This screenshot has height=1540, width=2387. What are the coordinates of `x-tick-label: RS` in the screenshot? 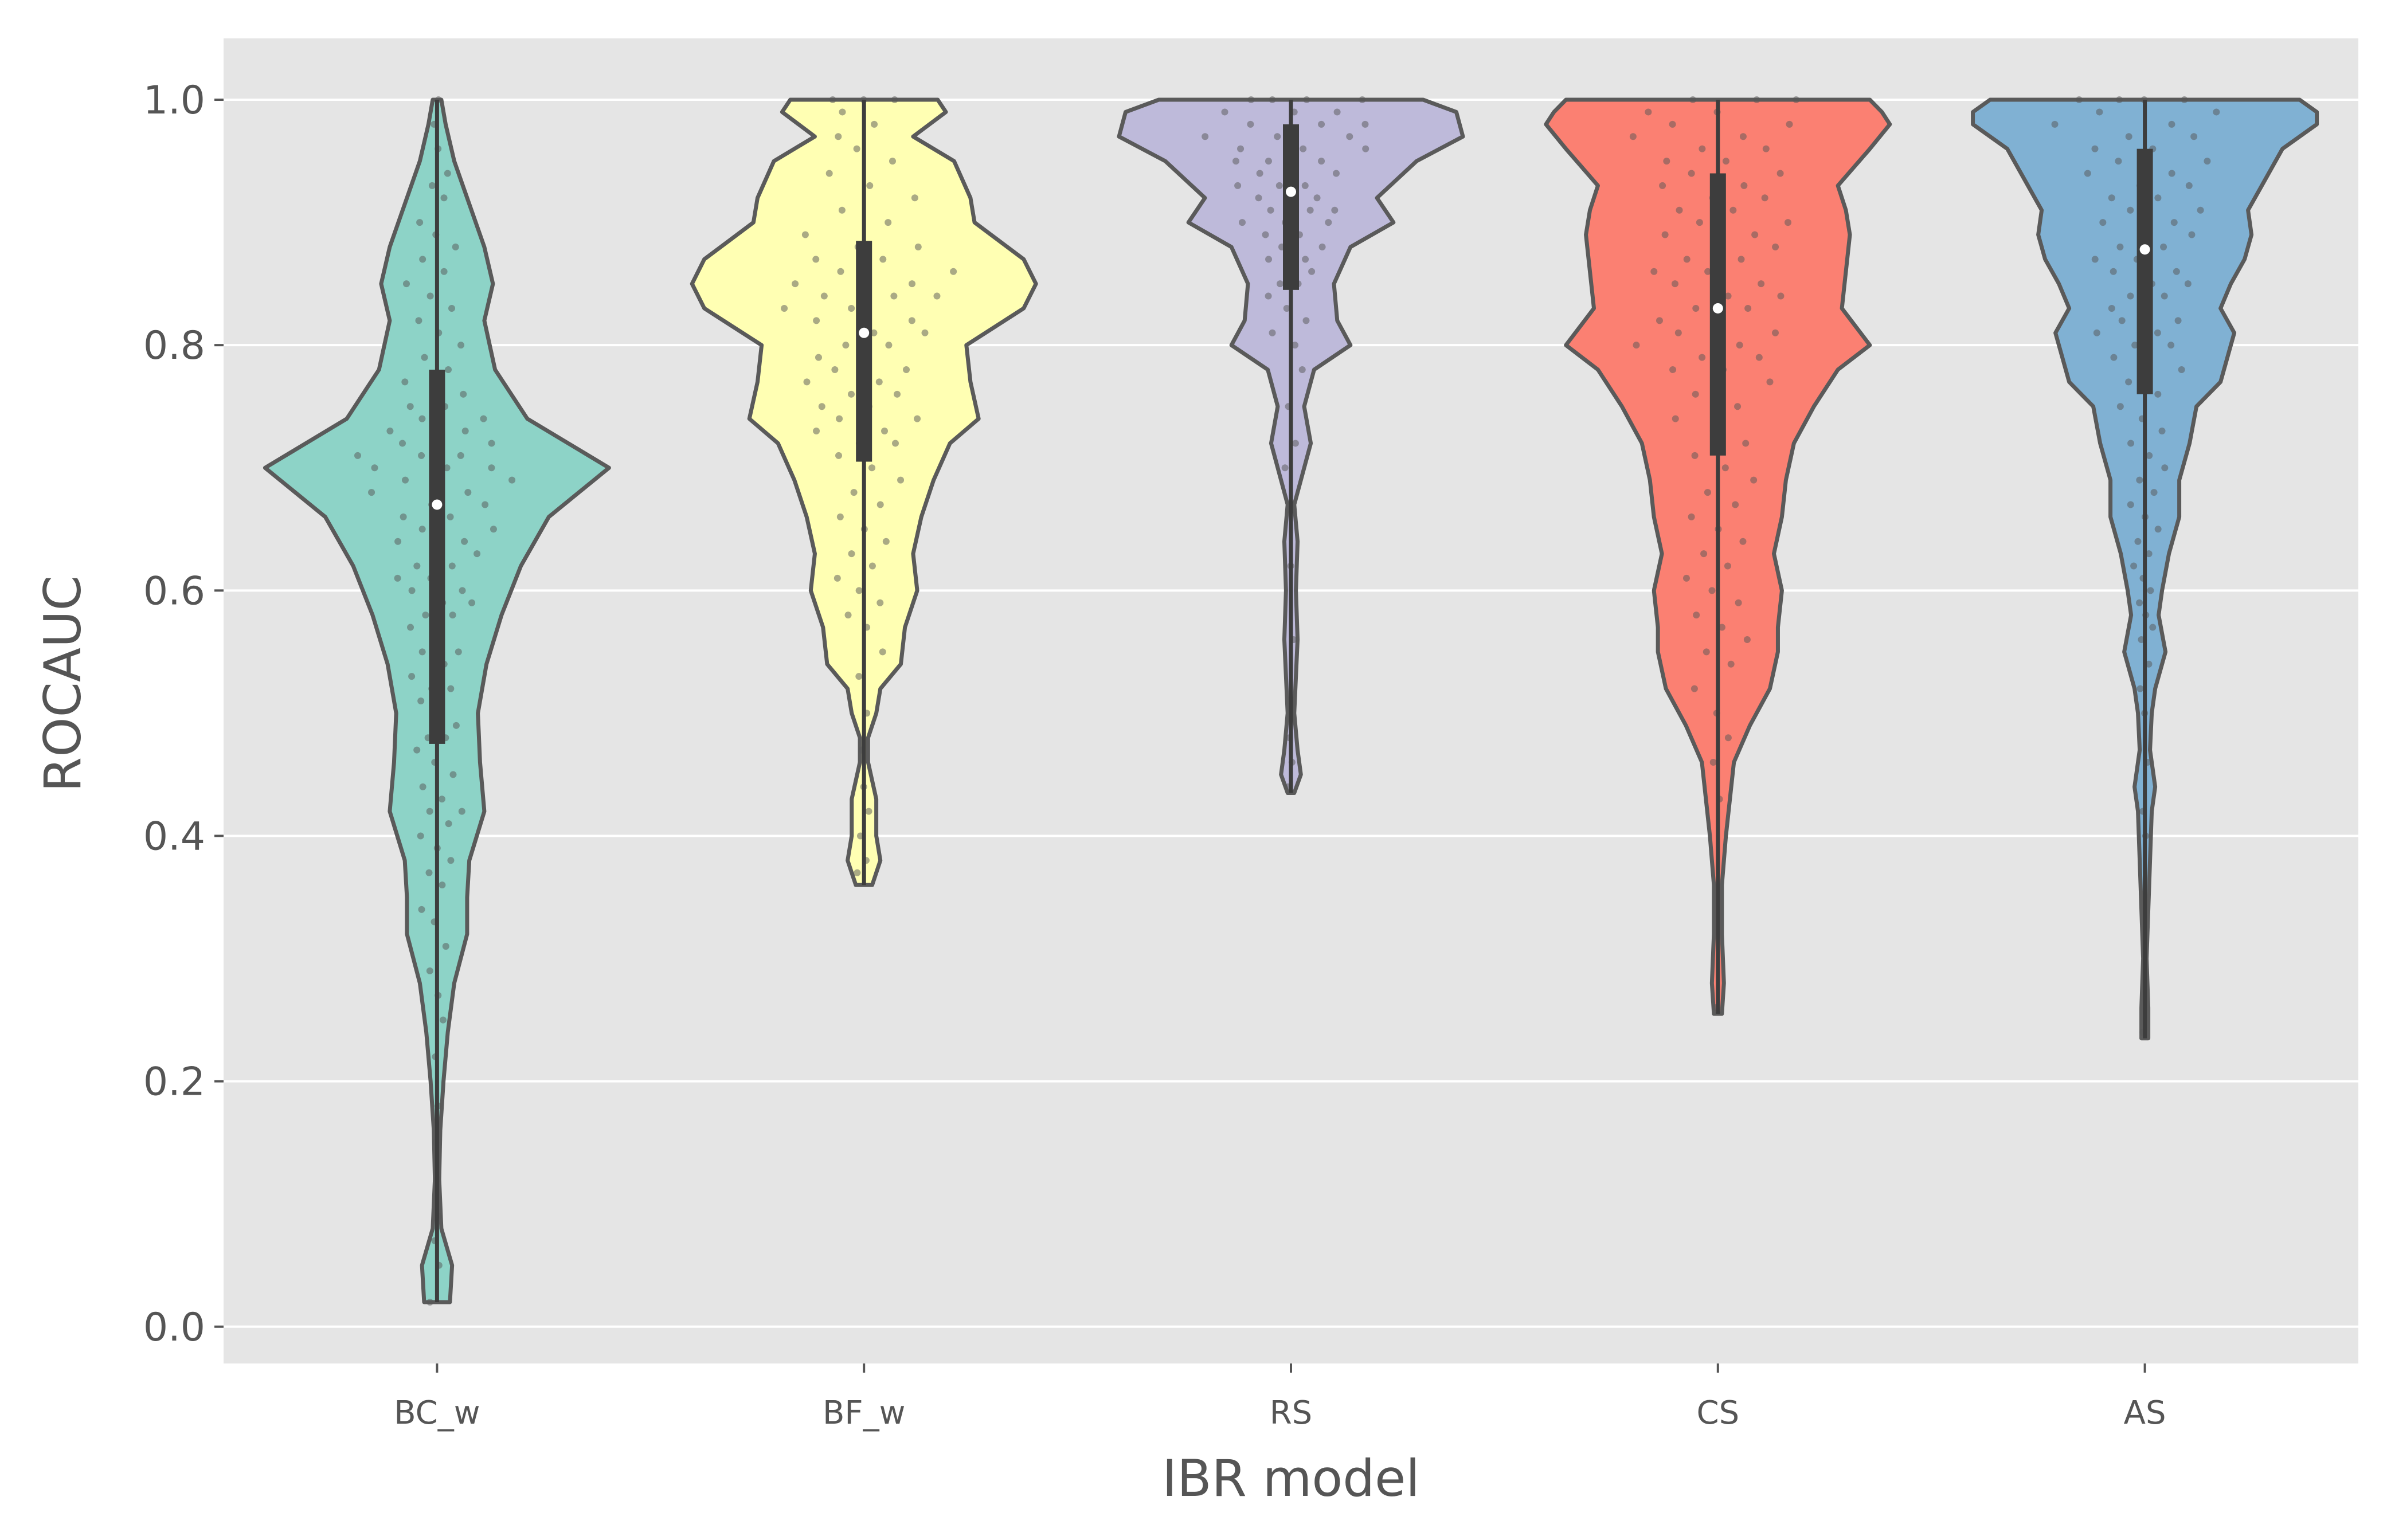 It's located at (1291, 1413).